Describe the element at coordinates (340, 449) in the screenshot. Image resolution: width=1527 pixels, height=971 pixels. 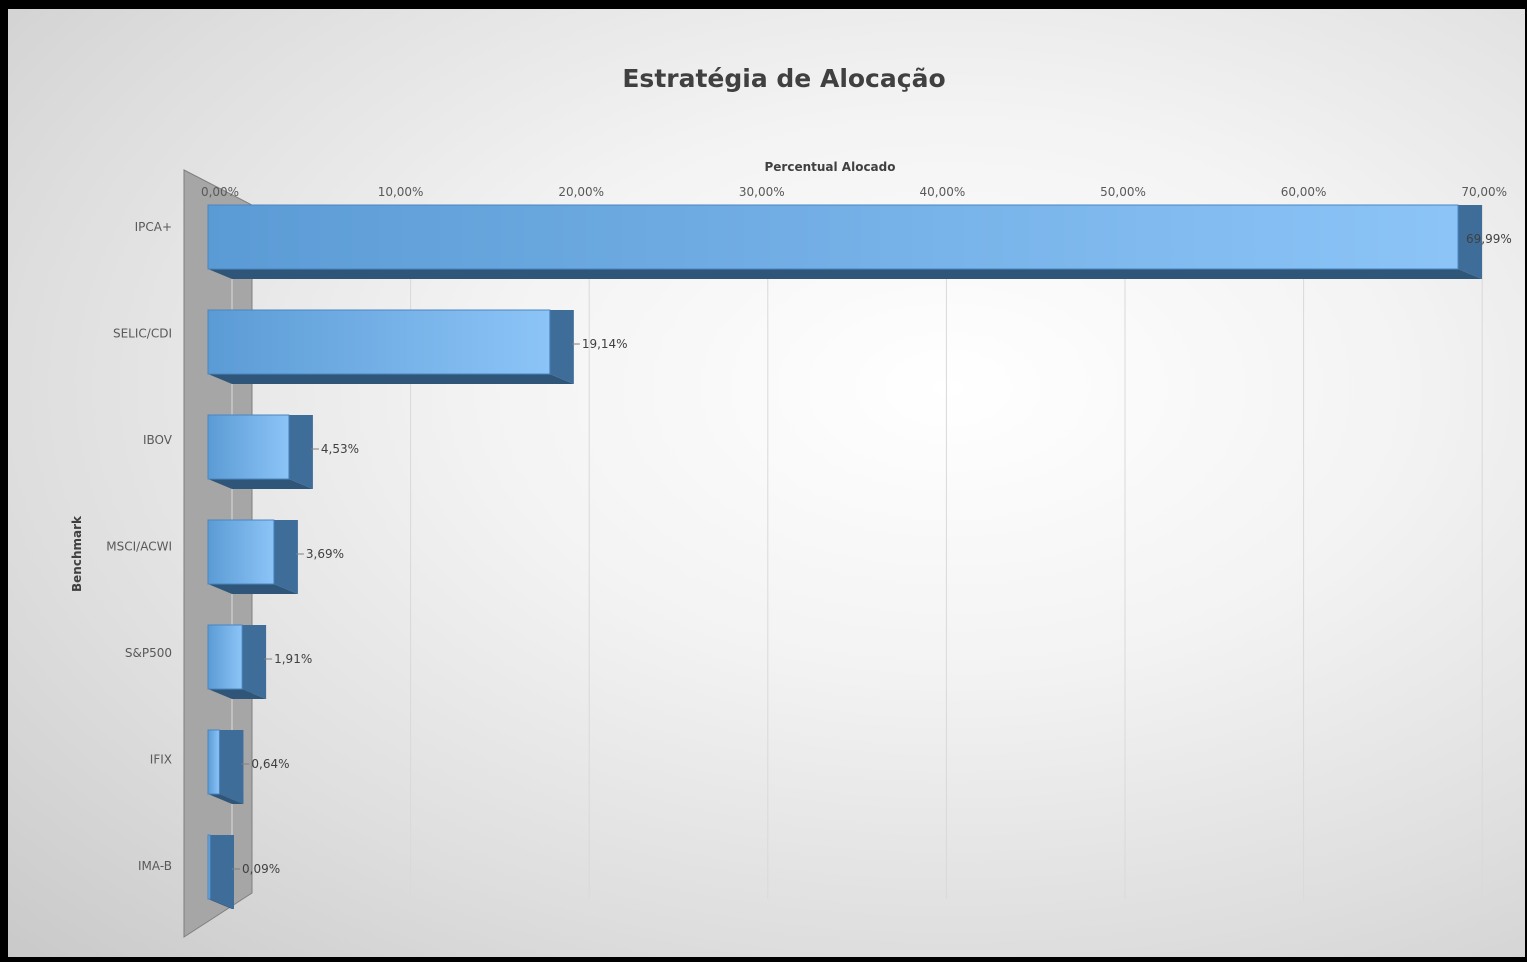
I see `data-label: 4,53%` at that location.